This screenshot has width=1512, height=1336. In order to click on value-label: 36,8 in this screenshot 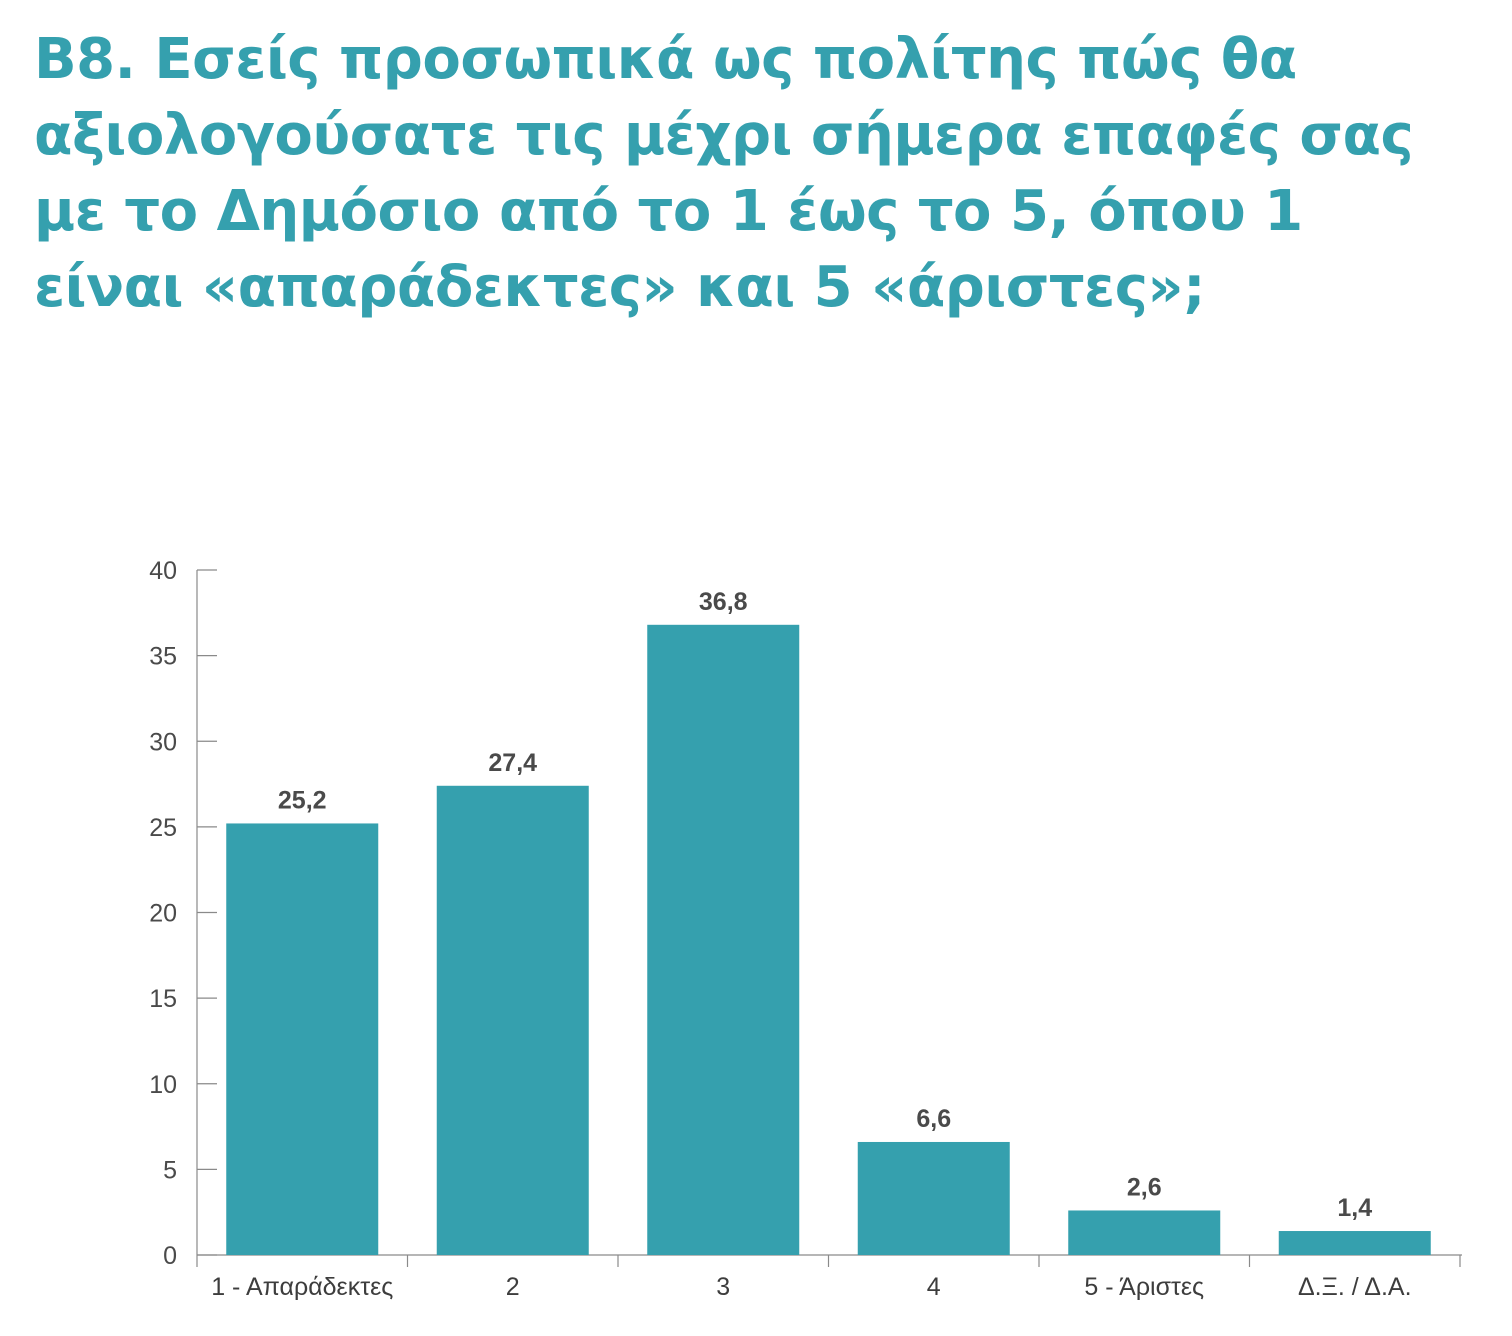, I will do `click(723, 602)`.